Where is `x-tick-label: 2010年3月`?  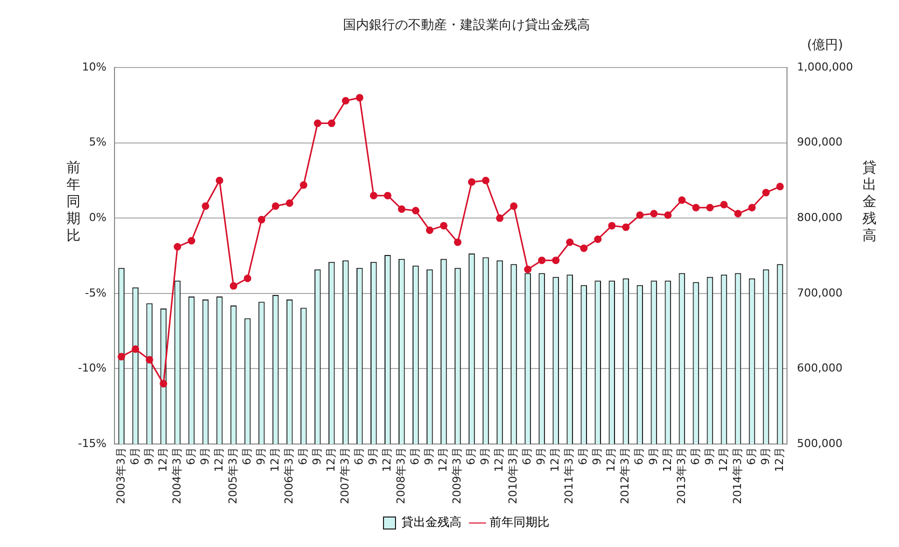
x-tick-label: 2010年3月 is located at coordinates (513, 475).